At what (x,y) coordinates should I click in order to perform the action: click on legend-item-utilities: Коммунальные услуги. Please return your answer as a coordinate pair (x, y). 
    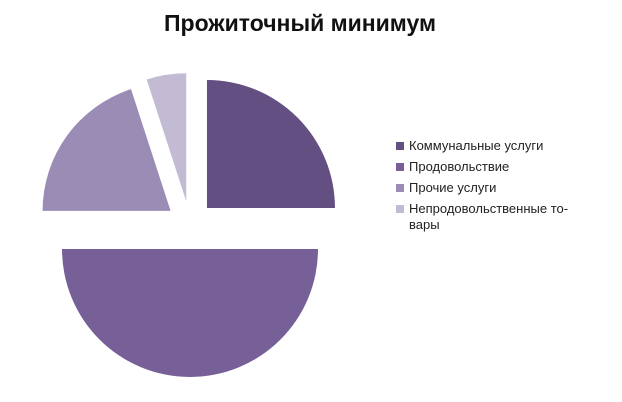
    Looking at the image, I should click on (496, 146).